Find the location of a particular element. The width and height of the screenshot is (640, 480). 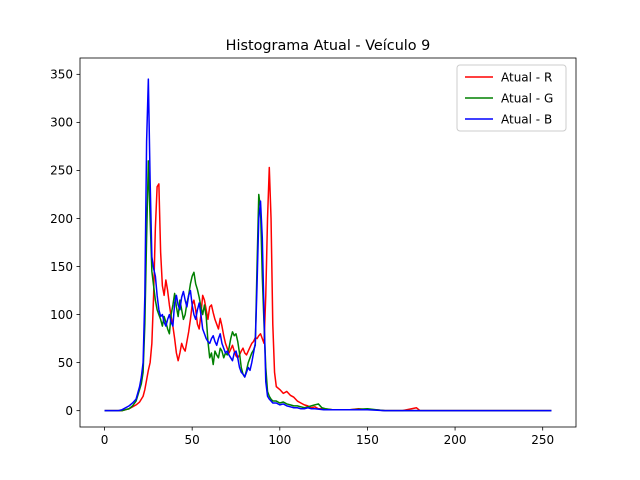

x-tick-label: 100 is located at coordinates (279, 440).